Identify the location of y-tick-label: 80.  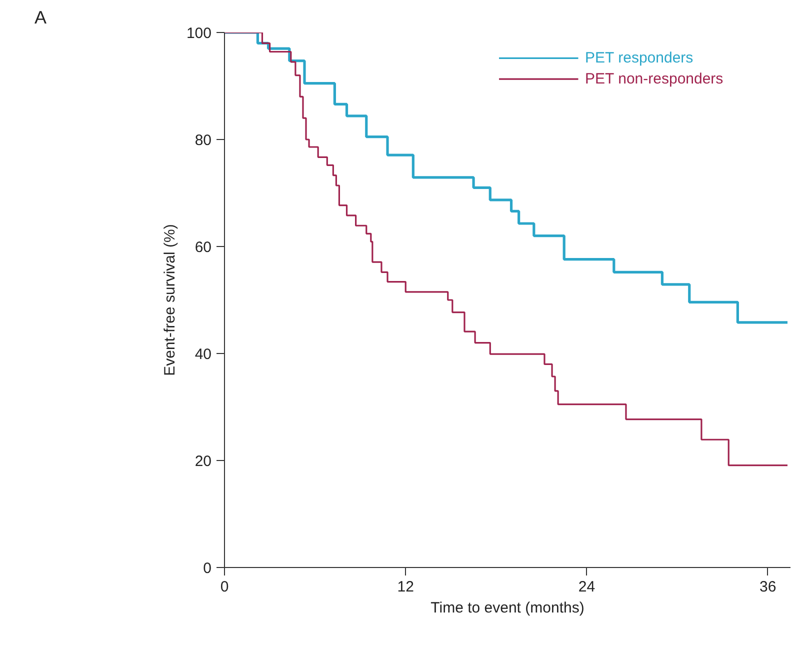
(203, 140).